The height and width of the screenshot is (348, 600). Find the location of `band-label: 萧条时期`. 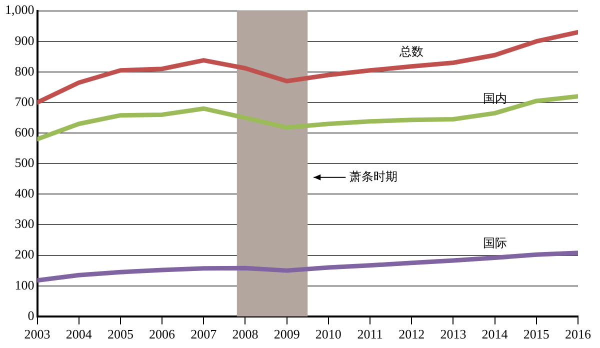

band-label: 萧条时期 is located at coordinates (374, 176).